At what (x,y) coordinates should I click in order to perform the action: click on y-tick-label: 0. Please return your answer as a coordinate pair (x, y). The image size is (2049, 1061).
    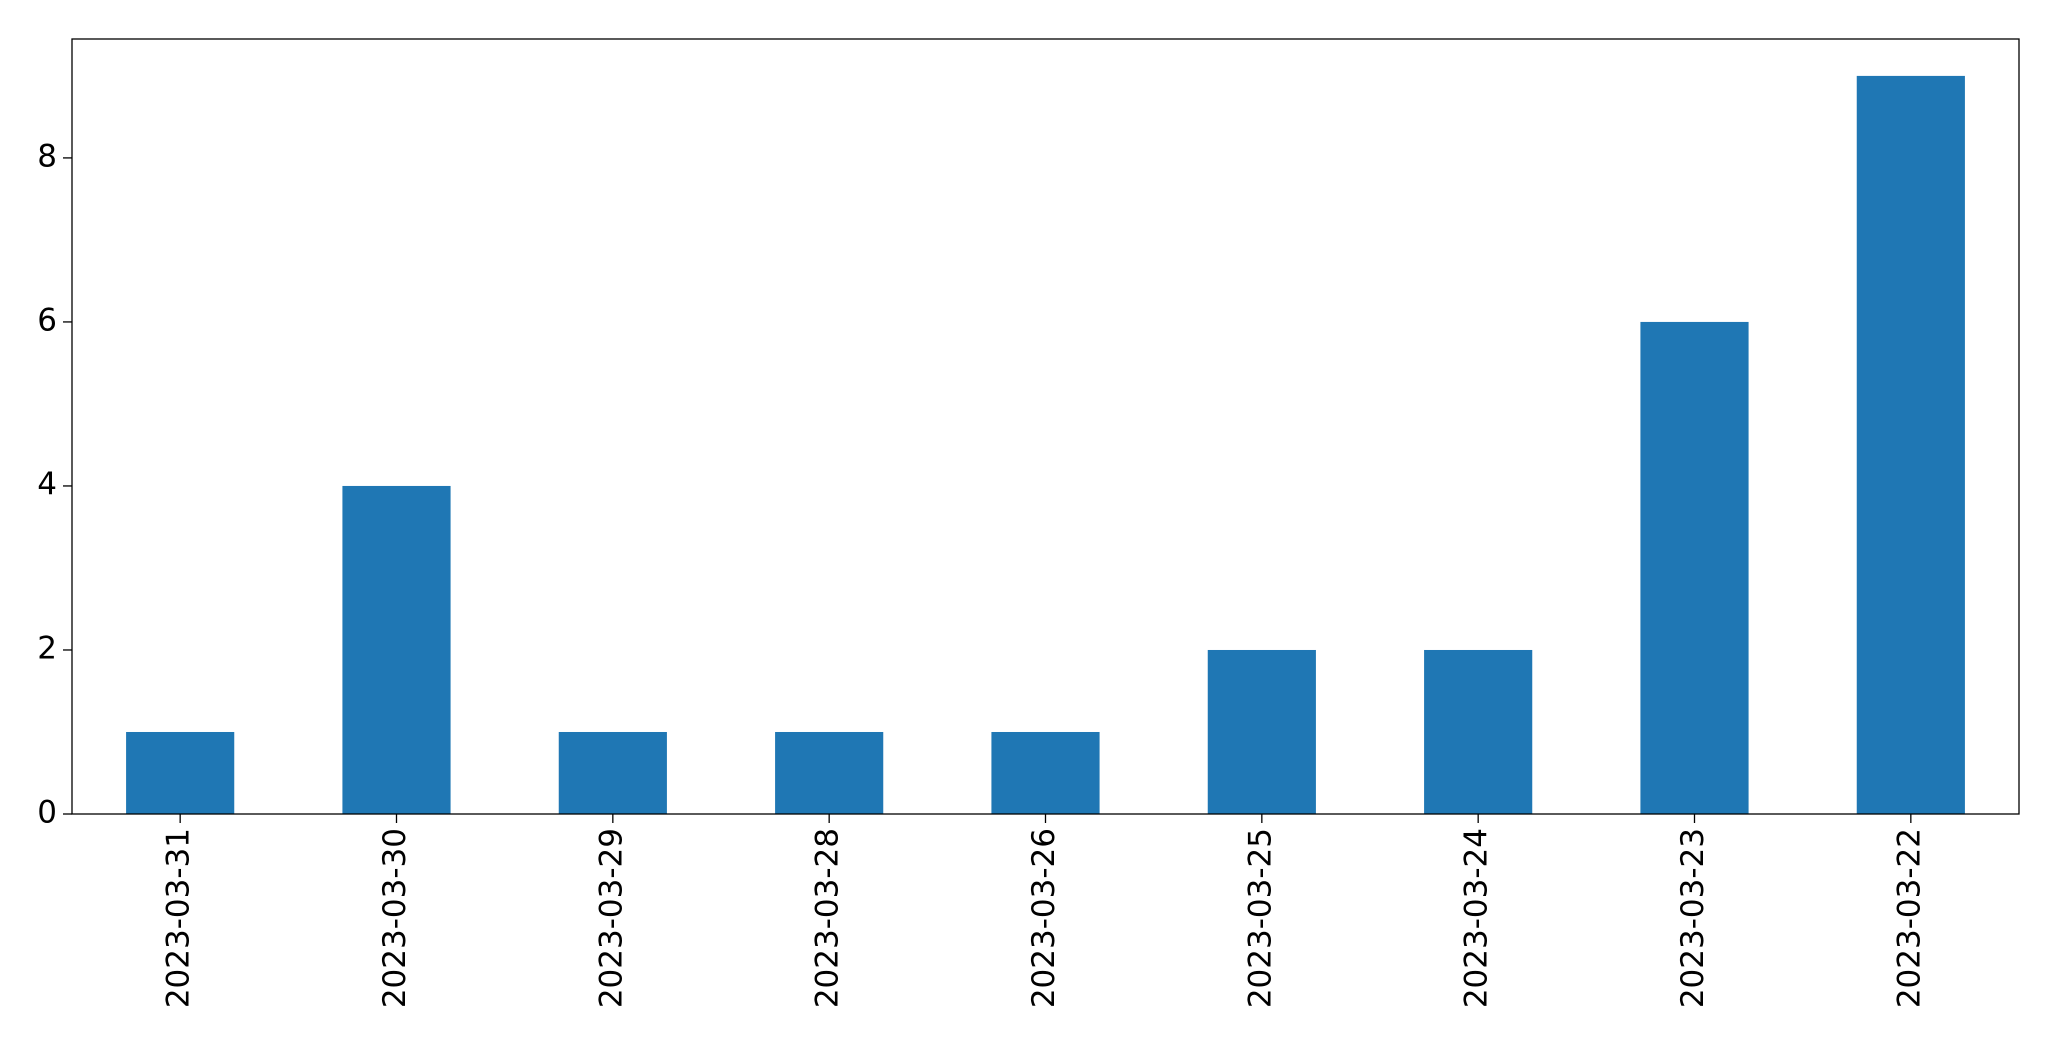
    Looking at the image, I should click on (47, 813).